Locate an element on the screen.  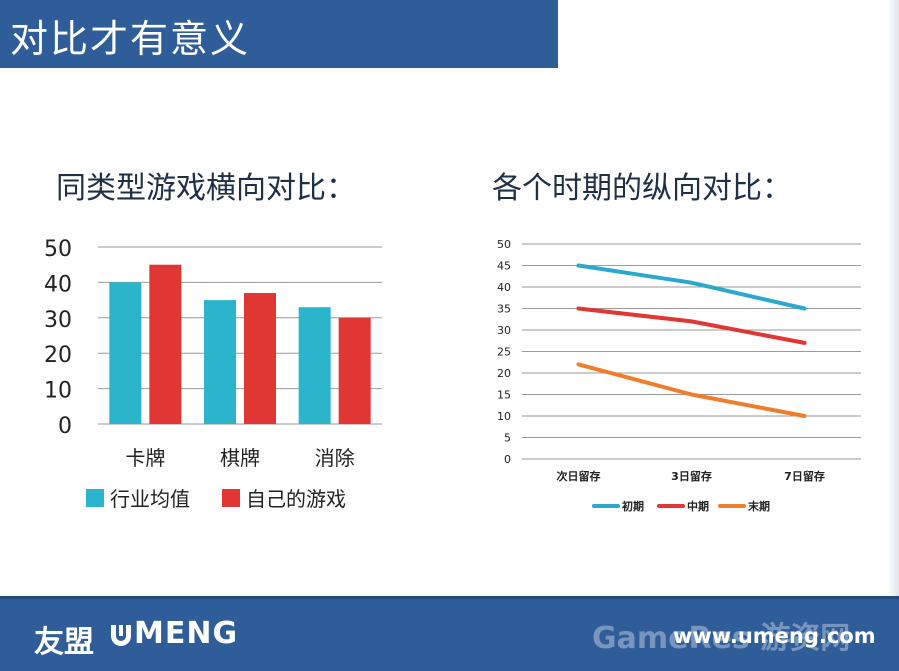
line-y-tick-label: 15 is located at coordinates (504, 395).